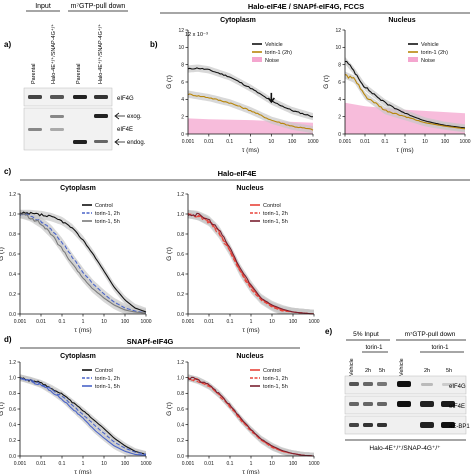 The width and height of the screenshot is (474, 474). I want to click on y-tick-label: 0.8, so click(12, 235).